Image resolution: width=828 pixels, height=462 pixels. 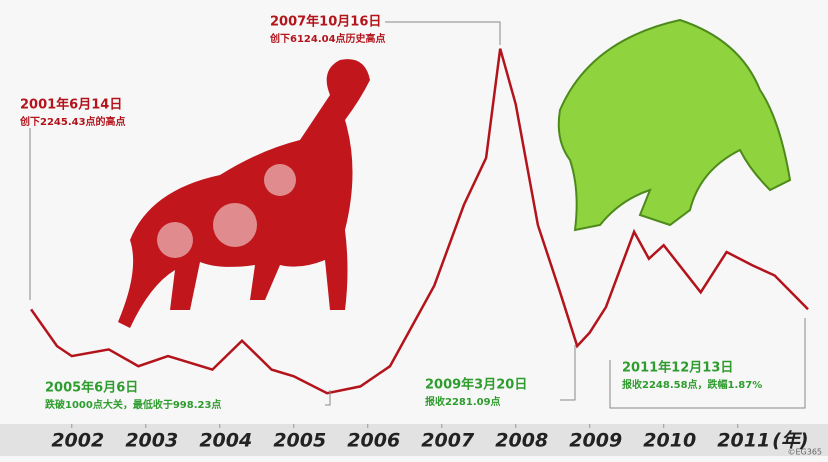 I want to click on credit: ©EG365, so click(x=804, y=452).